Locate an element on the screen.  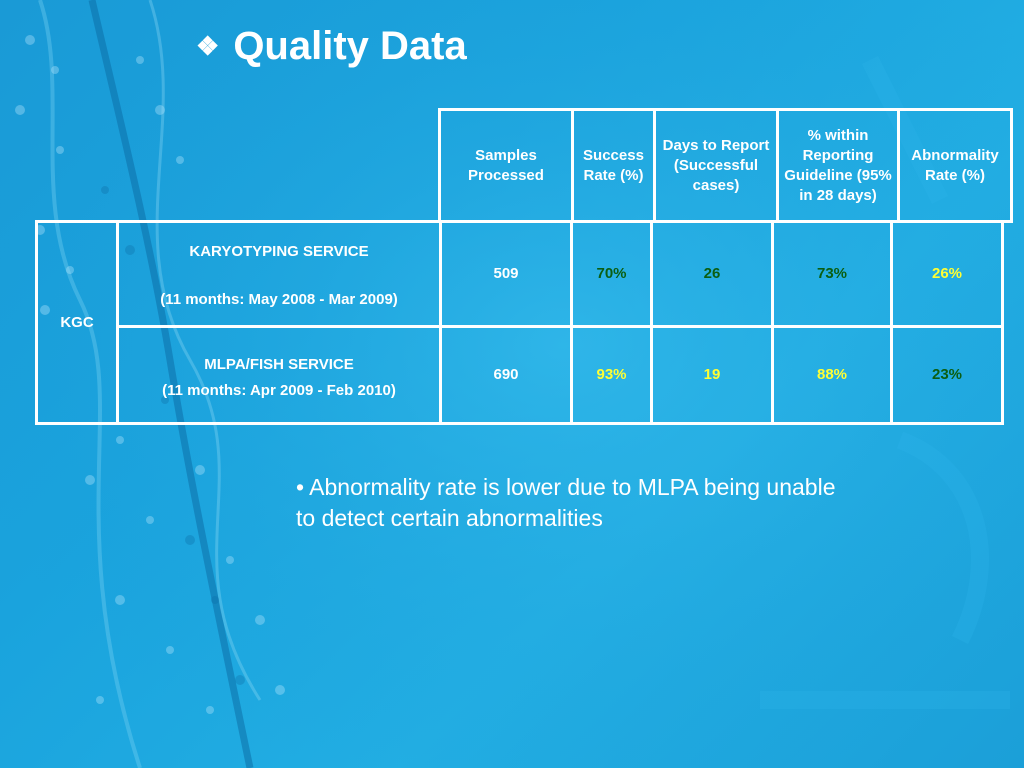
success-rate-cell: 70% is located at coordinates (611, 274).